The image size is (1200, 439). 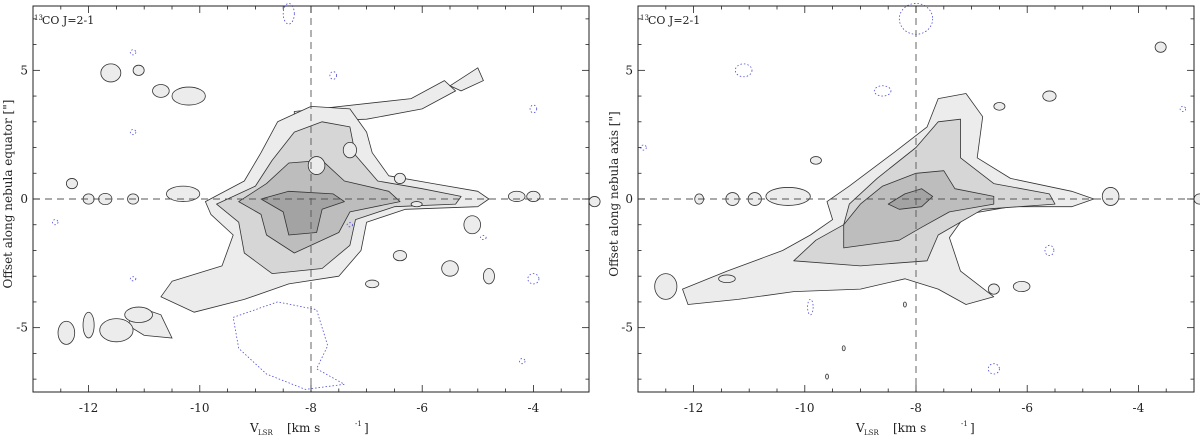 I want to click on left-y-tick-label: 0, so click(x=24, y=199).